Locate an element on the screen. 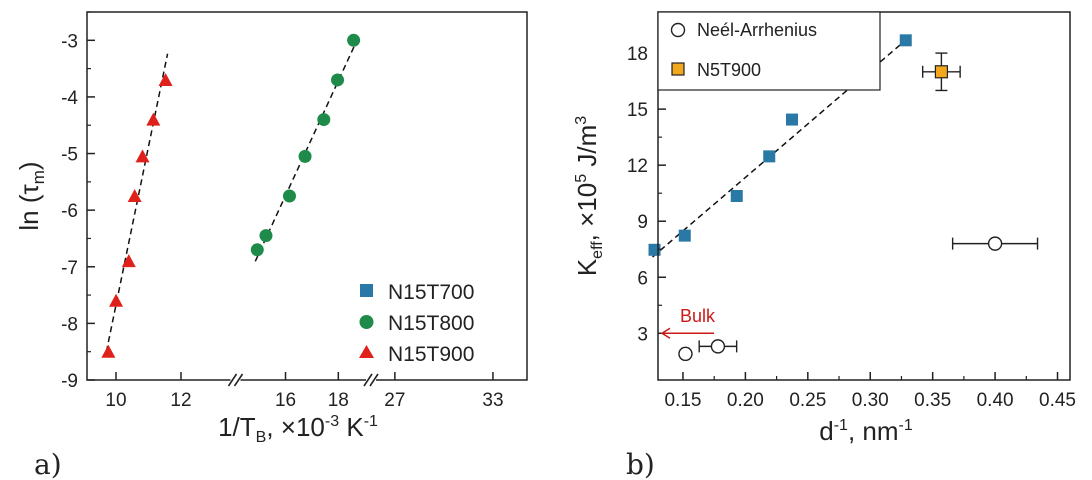 The width and height of the screenshot is (1092, 480). x-tick-label: 0.30 is located at coordinates (870, 400).